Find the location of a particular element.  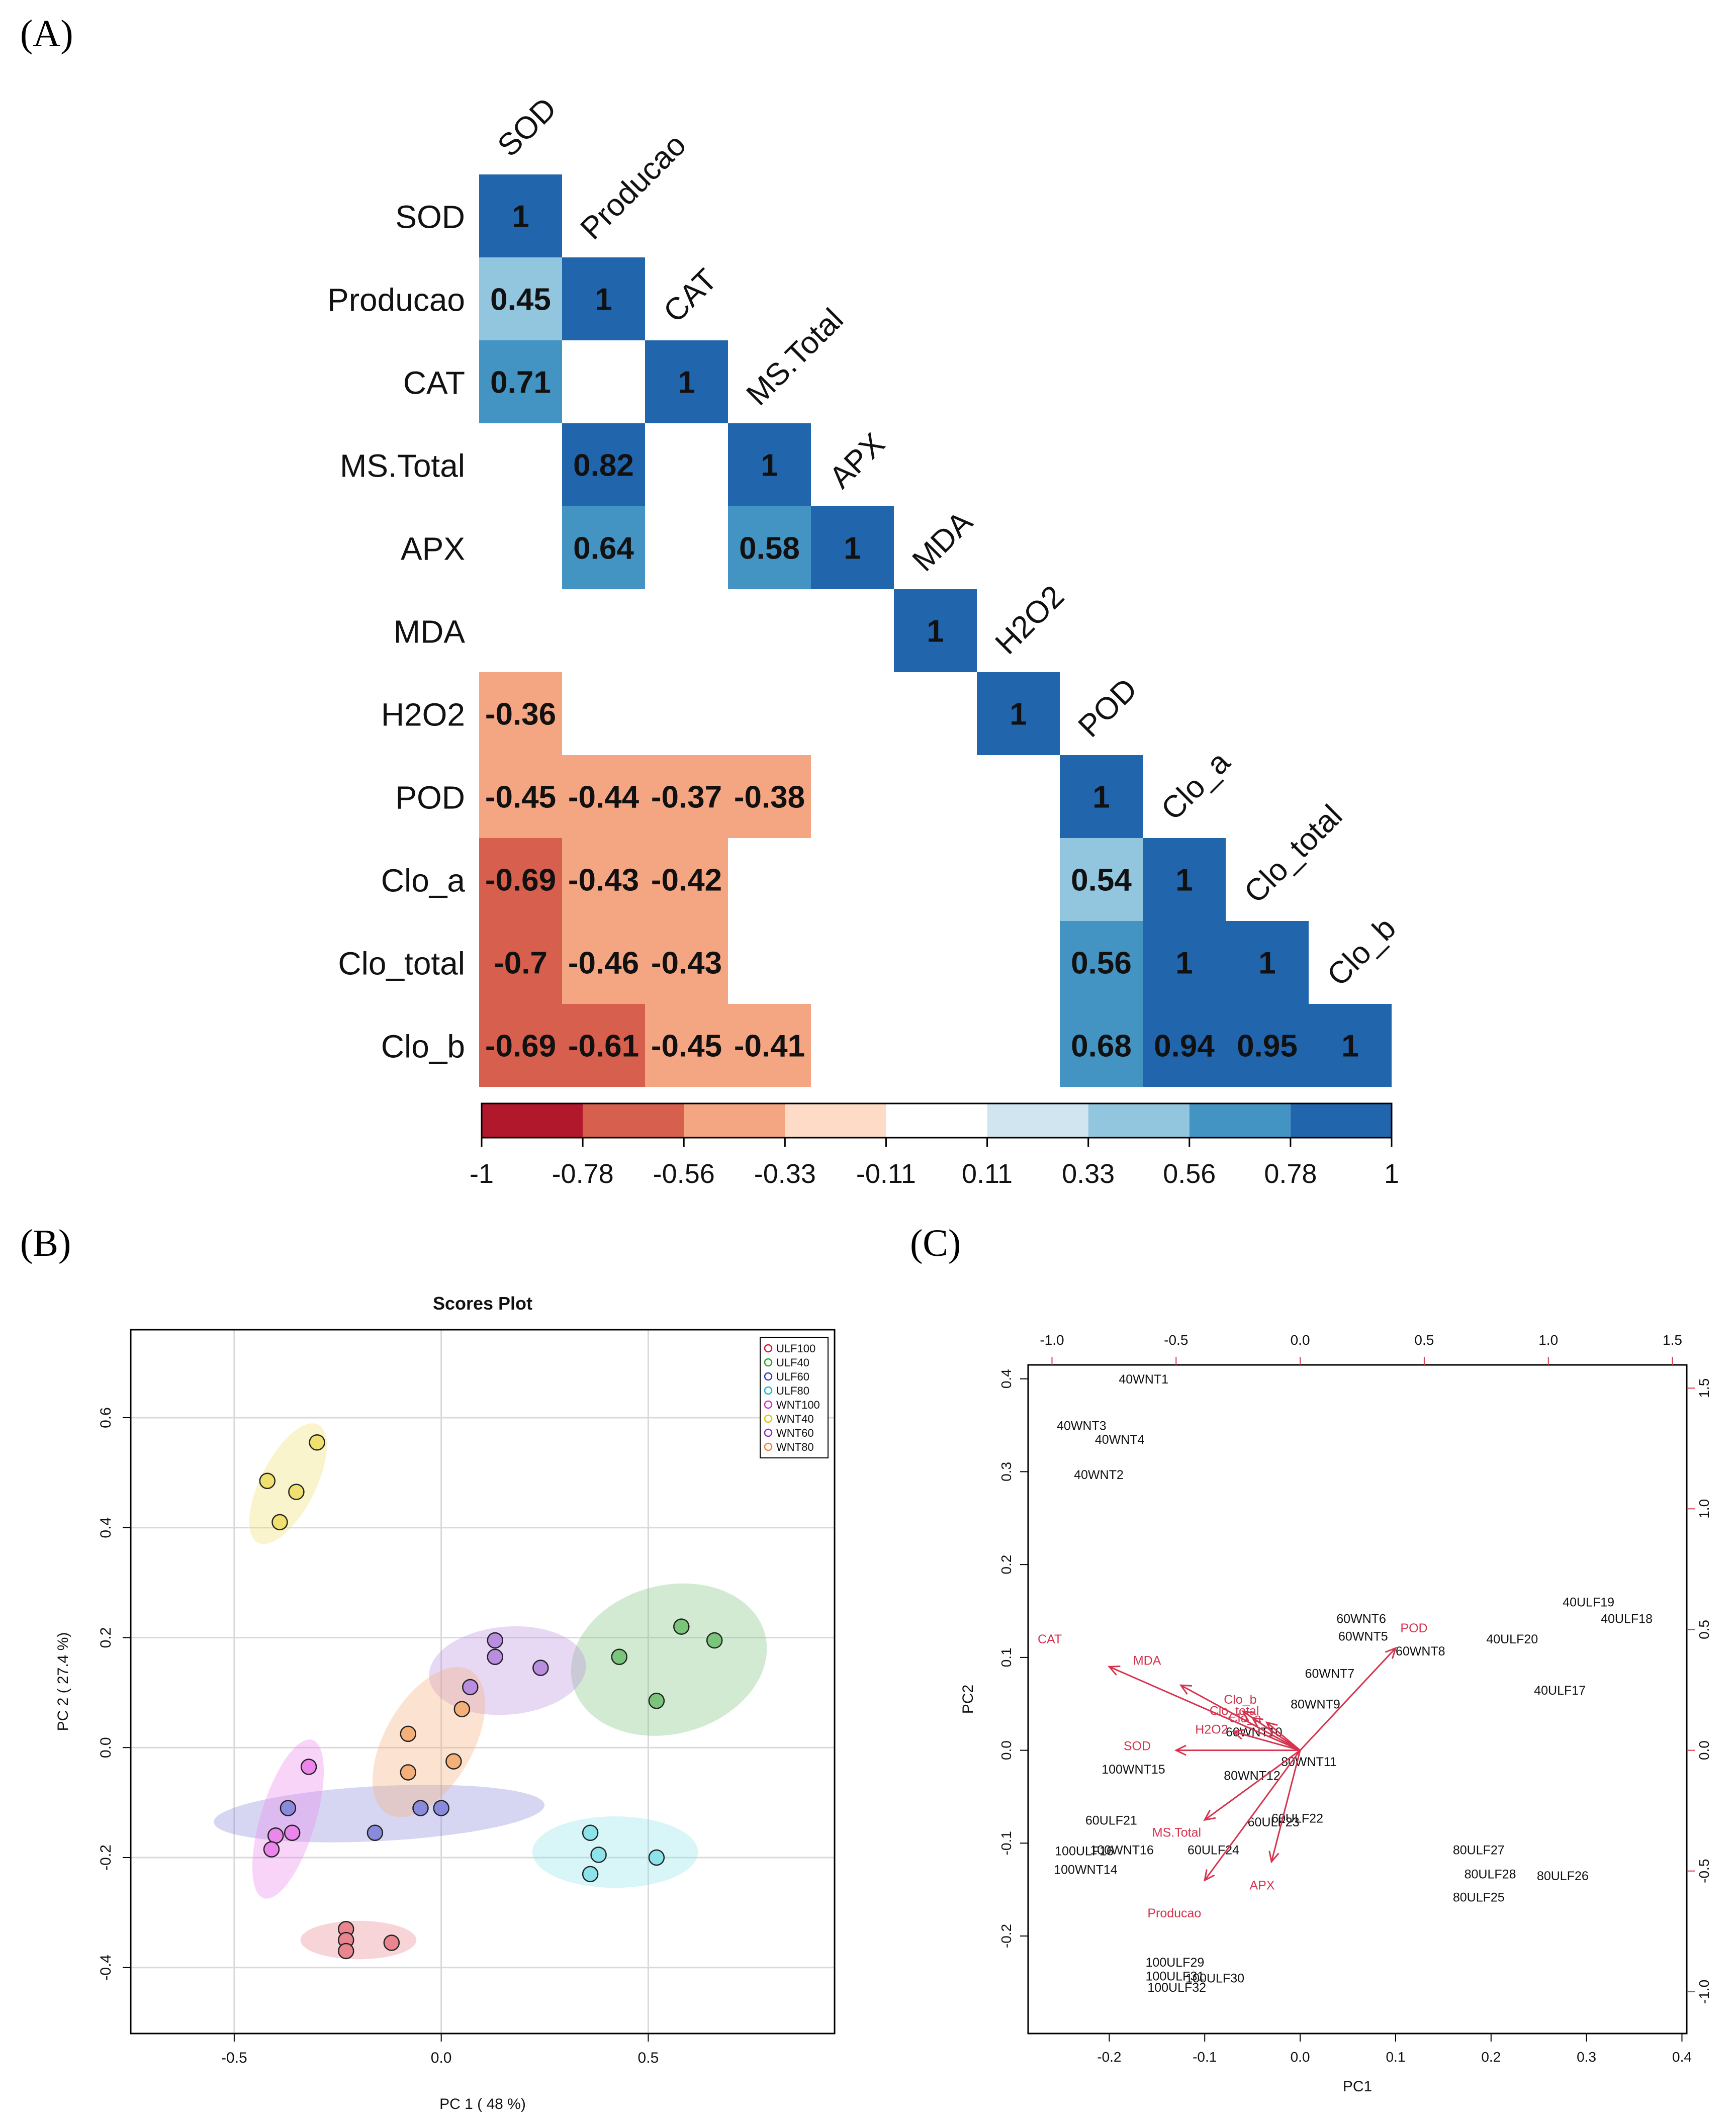

sample-label: 80ULF27 is located at coordinates (1479, 1850).